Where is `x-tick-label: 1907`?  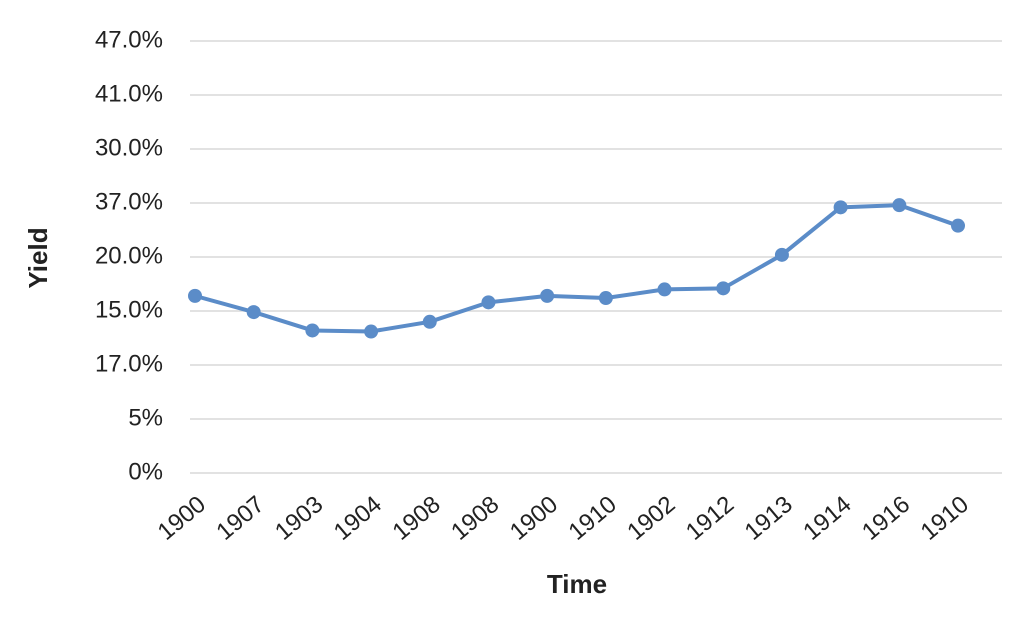 x-tick-label: 1907 is located at coordinates (240, 518).